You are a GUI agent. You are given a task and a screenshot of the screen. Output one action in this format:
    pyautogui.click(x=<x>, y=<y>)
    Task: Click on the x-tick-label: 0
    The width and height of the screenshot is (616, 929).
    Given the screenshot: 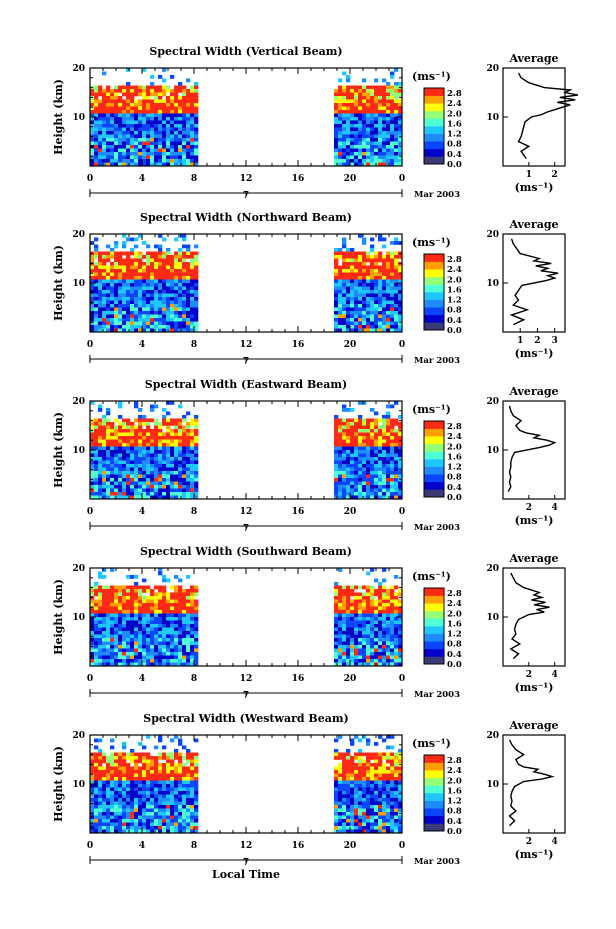 What is the action you would take?
    pyautogui.click(x=402, y=179)
    